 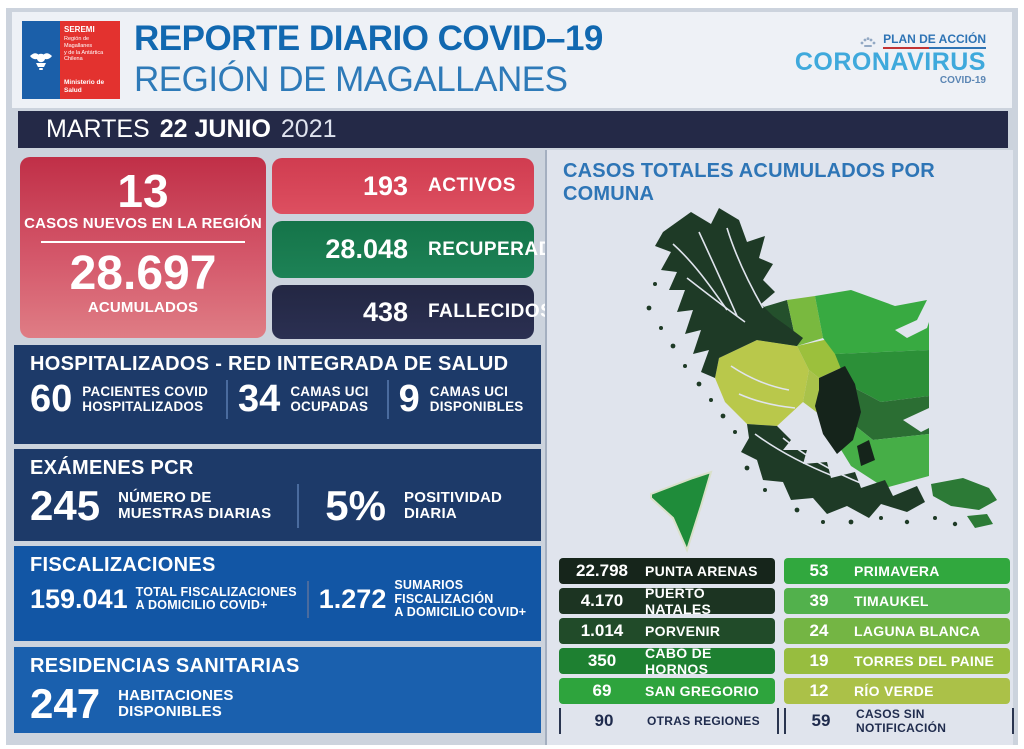 I want to click on positivity-label: POSITIVIDAD DIARIA, so click(x=453, y=505).